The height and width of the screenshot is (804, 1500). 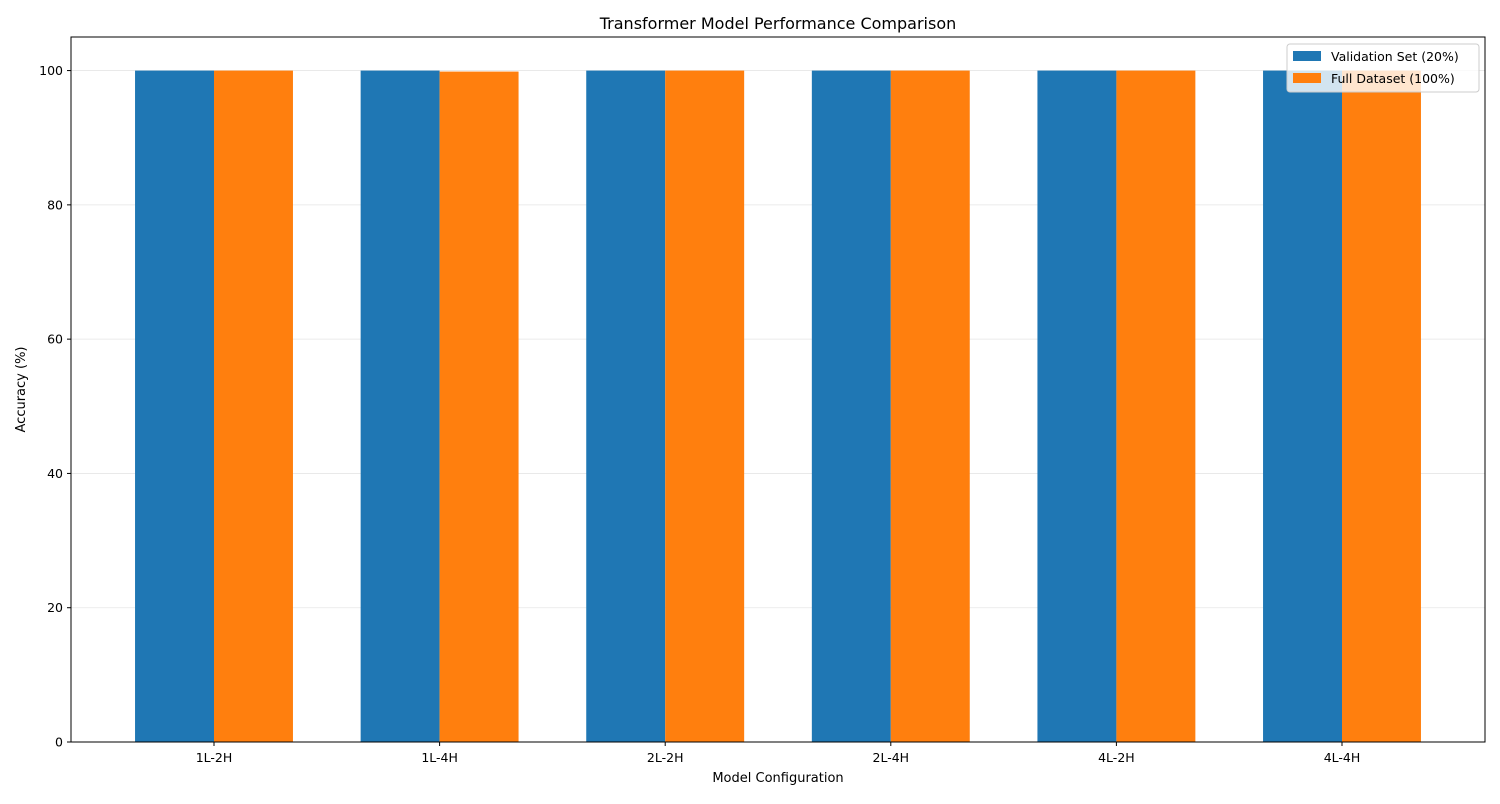 I want to click on bar-validation-1L-4H, so click(x=400, y=406).